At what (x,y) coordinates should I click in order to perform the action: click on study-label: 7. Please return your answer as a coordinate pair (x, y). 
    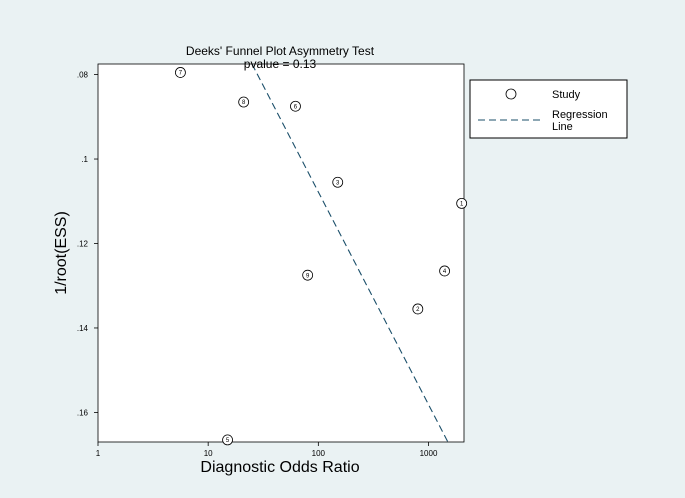
    Looking at the image, I should click on (181, 74).